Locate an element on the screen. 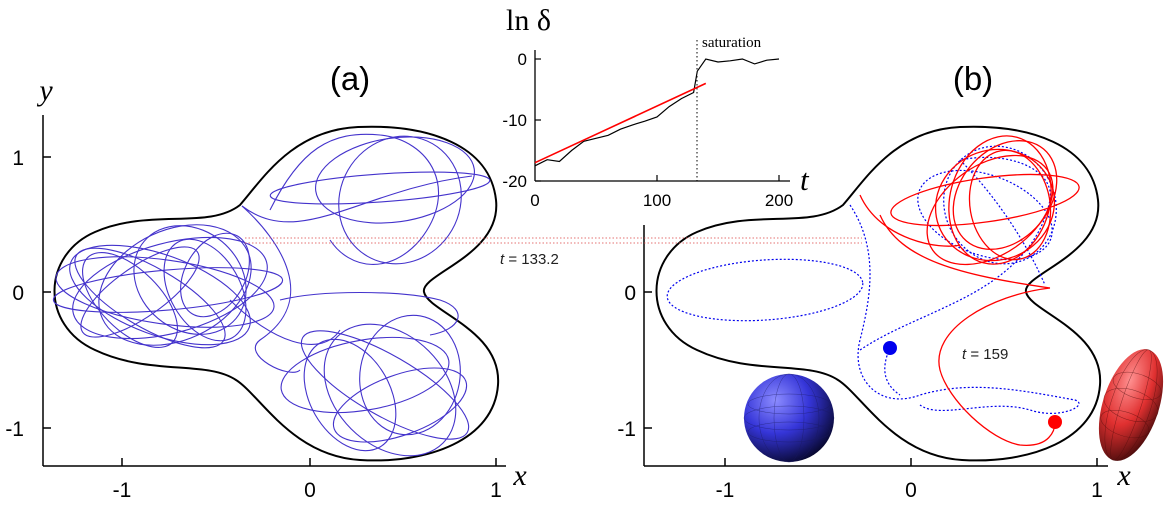 This screenshot has width=1164, height=510. panel-b-red-trajectory is located at coordinates (969, 290).